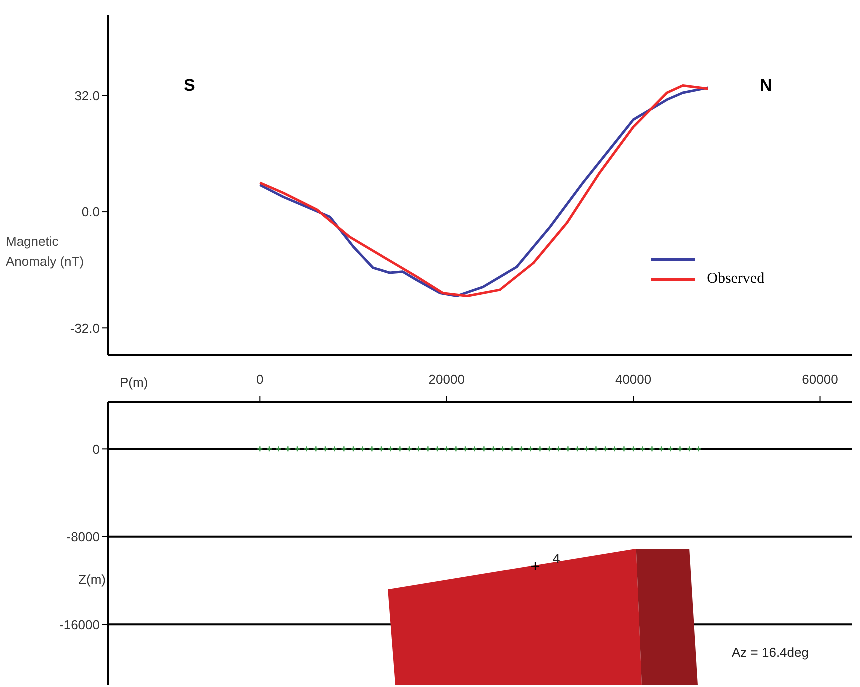 This screenshot has width=860, height=687. I want to click on y-axis-title: Z(m), so click(92, 579).